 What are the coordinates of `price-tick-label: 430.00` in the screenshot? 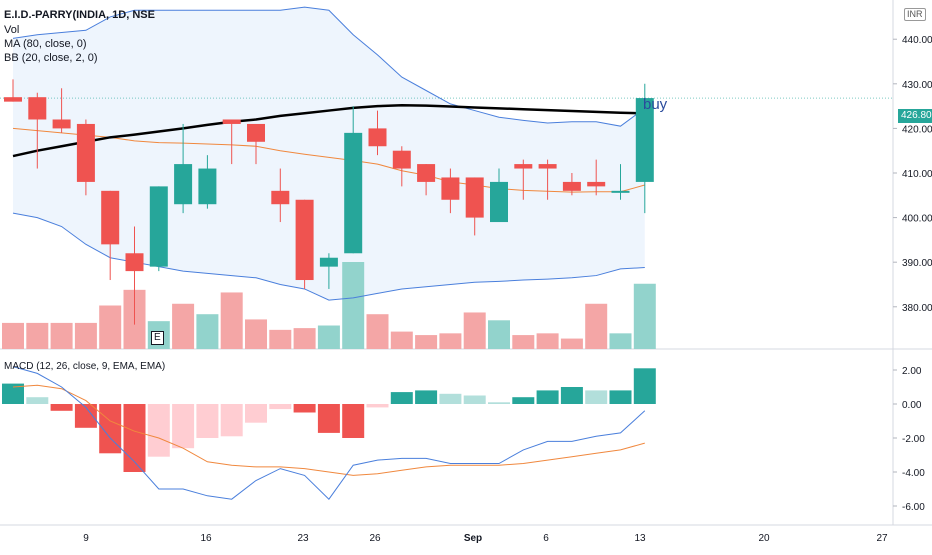 It's located at (917, 85).